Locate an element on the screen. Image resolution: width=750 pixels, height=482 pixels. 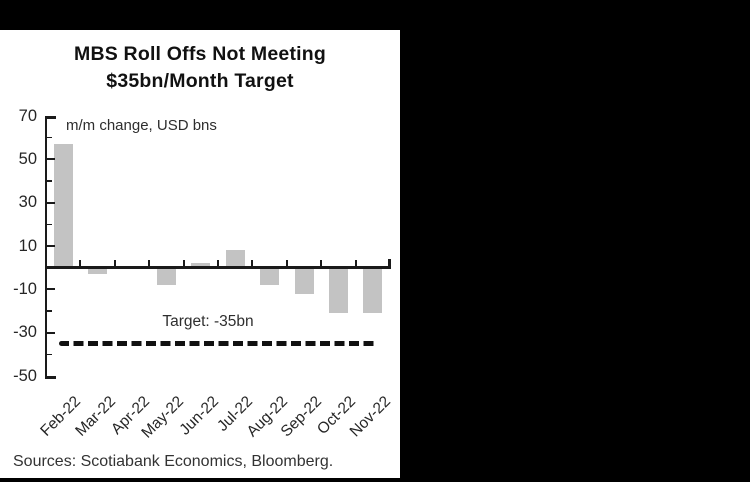
y-major-tick--30 is located at coordinates (50, 332).